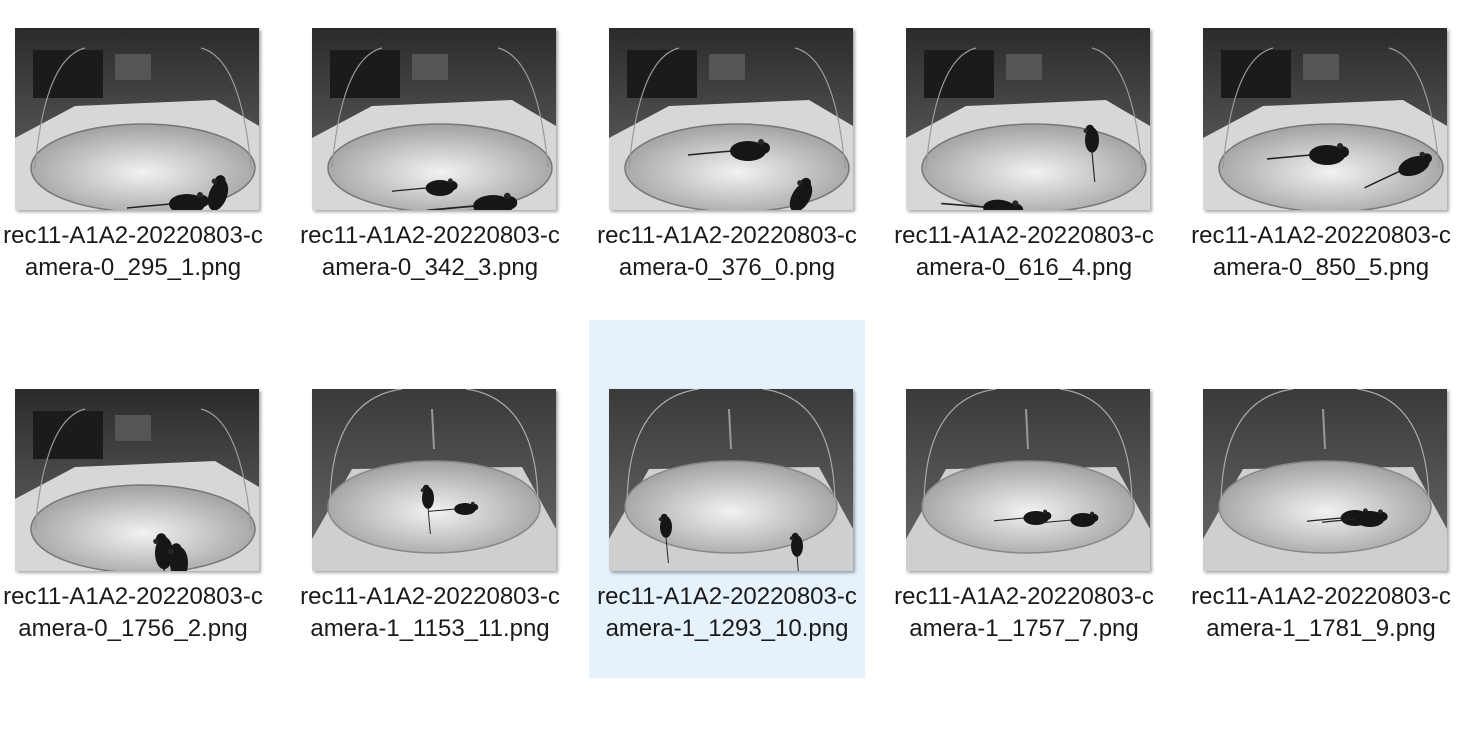 The image size is (1478, 729). I want to click on file-item: rec11-A1A2-20220803-camera-1_1153_11.png, so click(430, 499).